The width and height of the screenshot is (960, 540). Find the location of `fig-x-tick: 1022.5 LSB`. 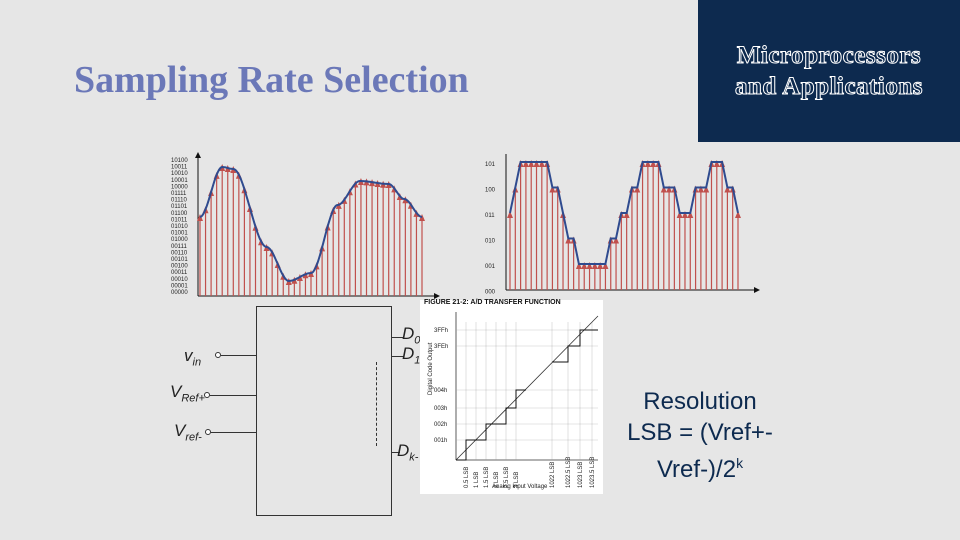

fig-x-tick: 1022.5 LSB is located at coordinates (569, 472).